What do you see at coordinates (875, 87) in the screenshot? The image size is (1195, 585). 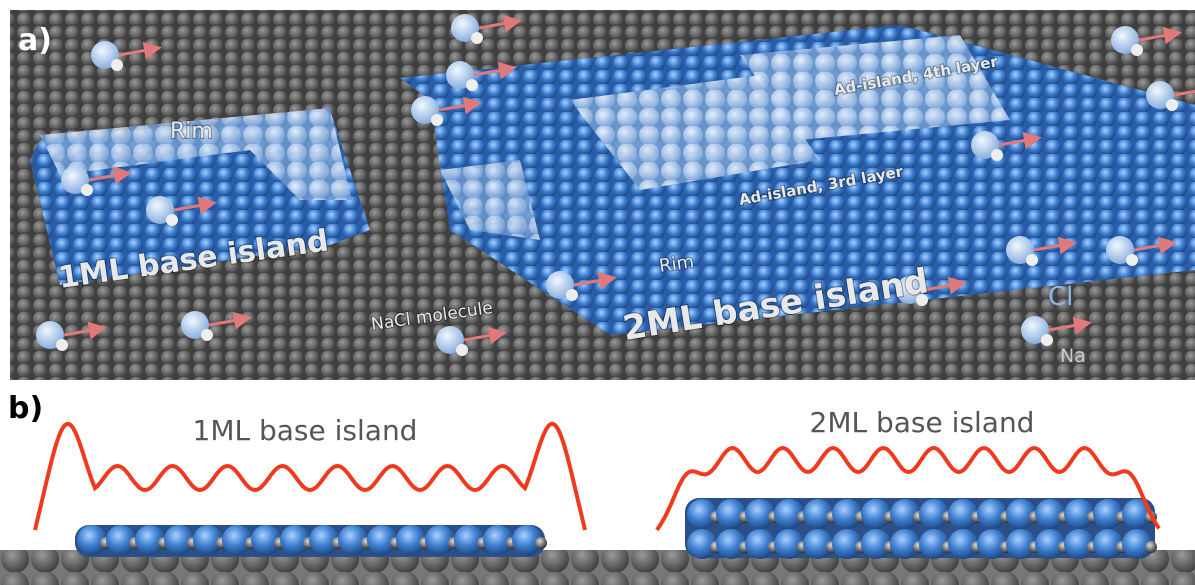 I see `ad-island-4th` at bounding box center [875, 87].